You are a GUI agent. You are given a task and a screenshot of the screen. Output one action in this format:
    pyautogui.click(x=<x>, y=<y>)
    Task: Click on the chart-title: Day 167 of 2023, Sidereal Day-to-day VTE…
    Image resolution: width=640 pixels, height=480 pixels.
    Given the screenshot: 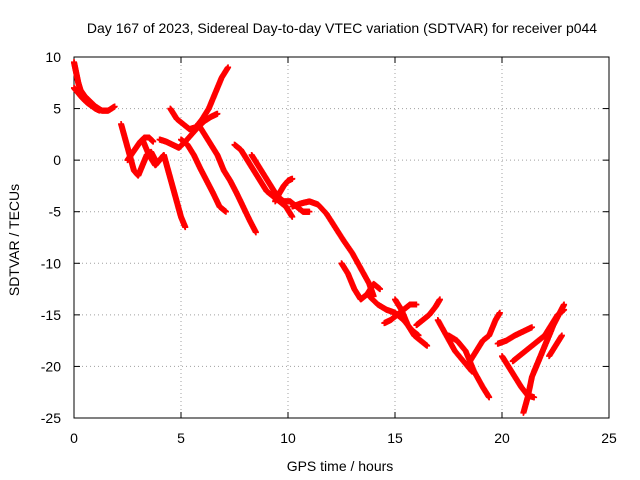 What is the action you would take?
    pyautogui.click(x=342, y=28)
    